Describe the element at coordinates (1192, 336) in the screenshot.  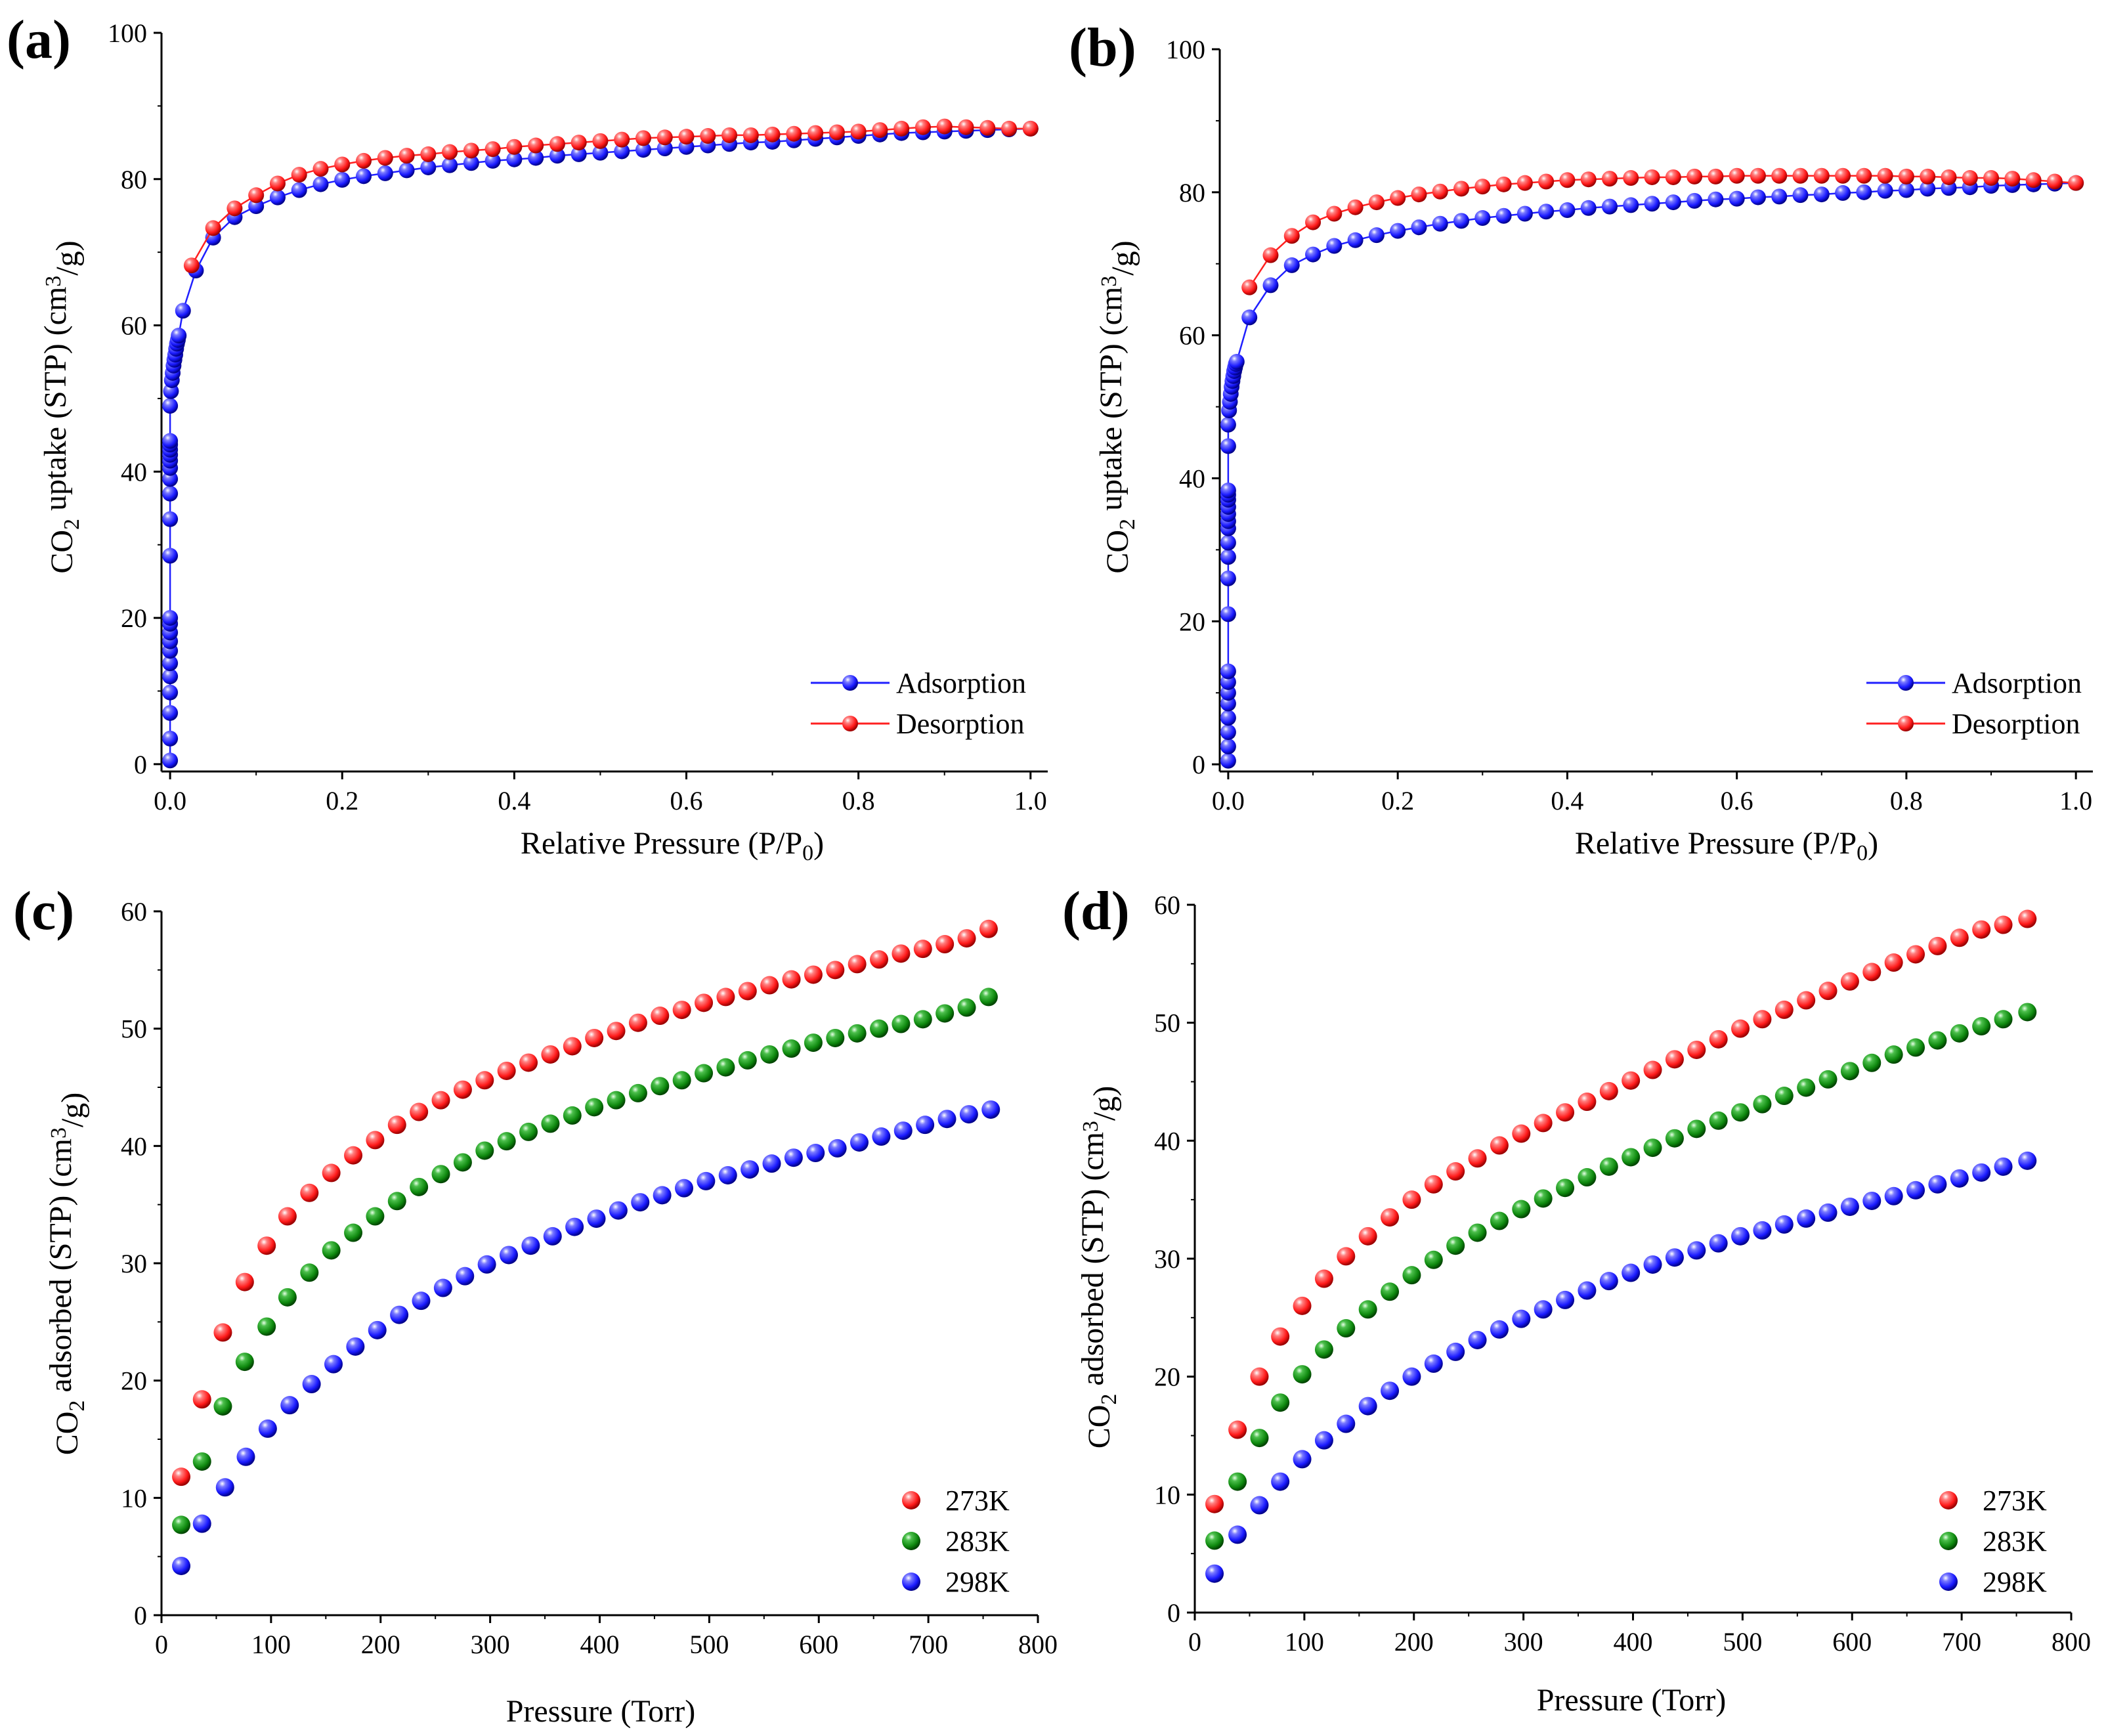
I see `y-tick-label: 60` at that location.